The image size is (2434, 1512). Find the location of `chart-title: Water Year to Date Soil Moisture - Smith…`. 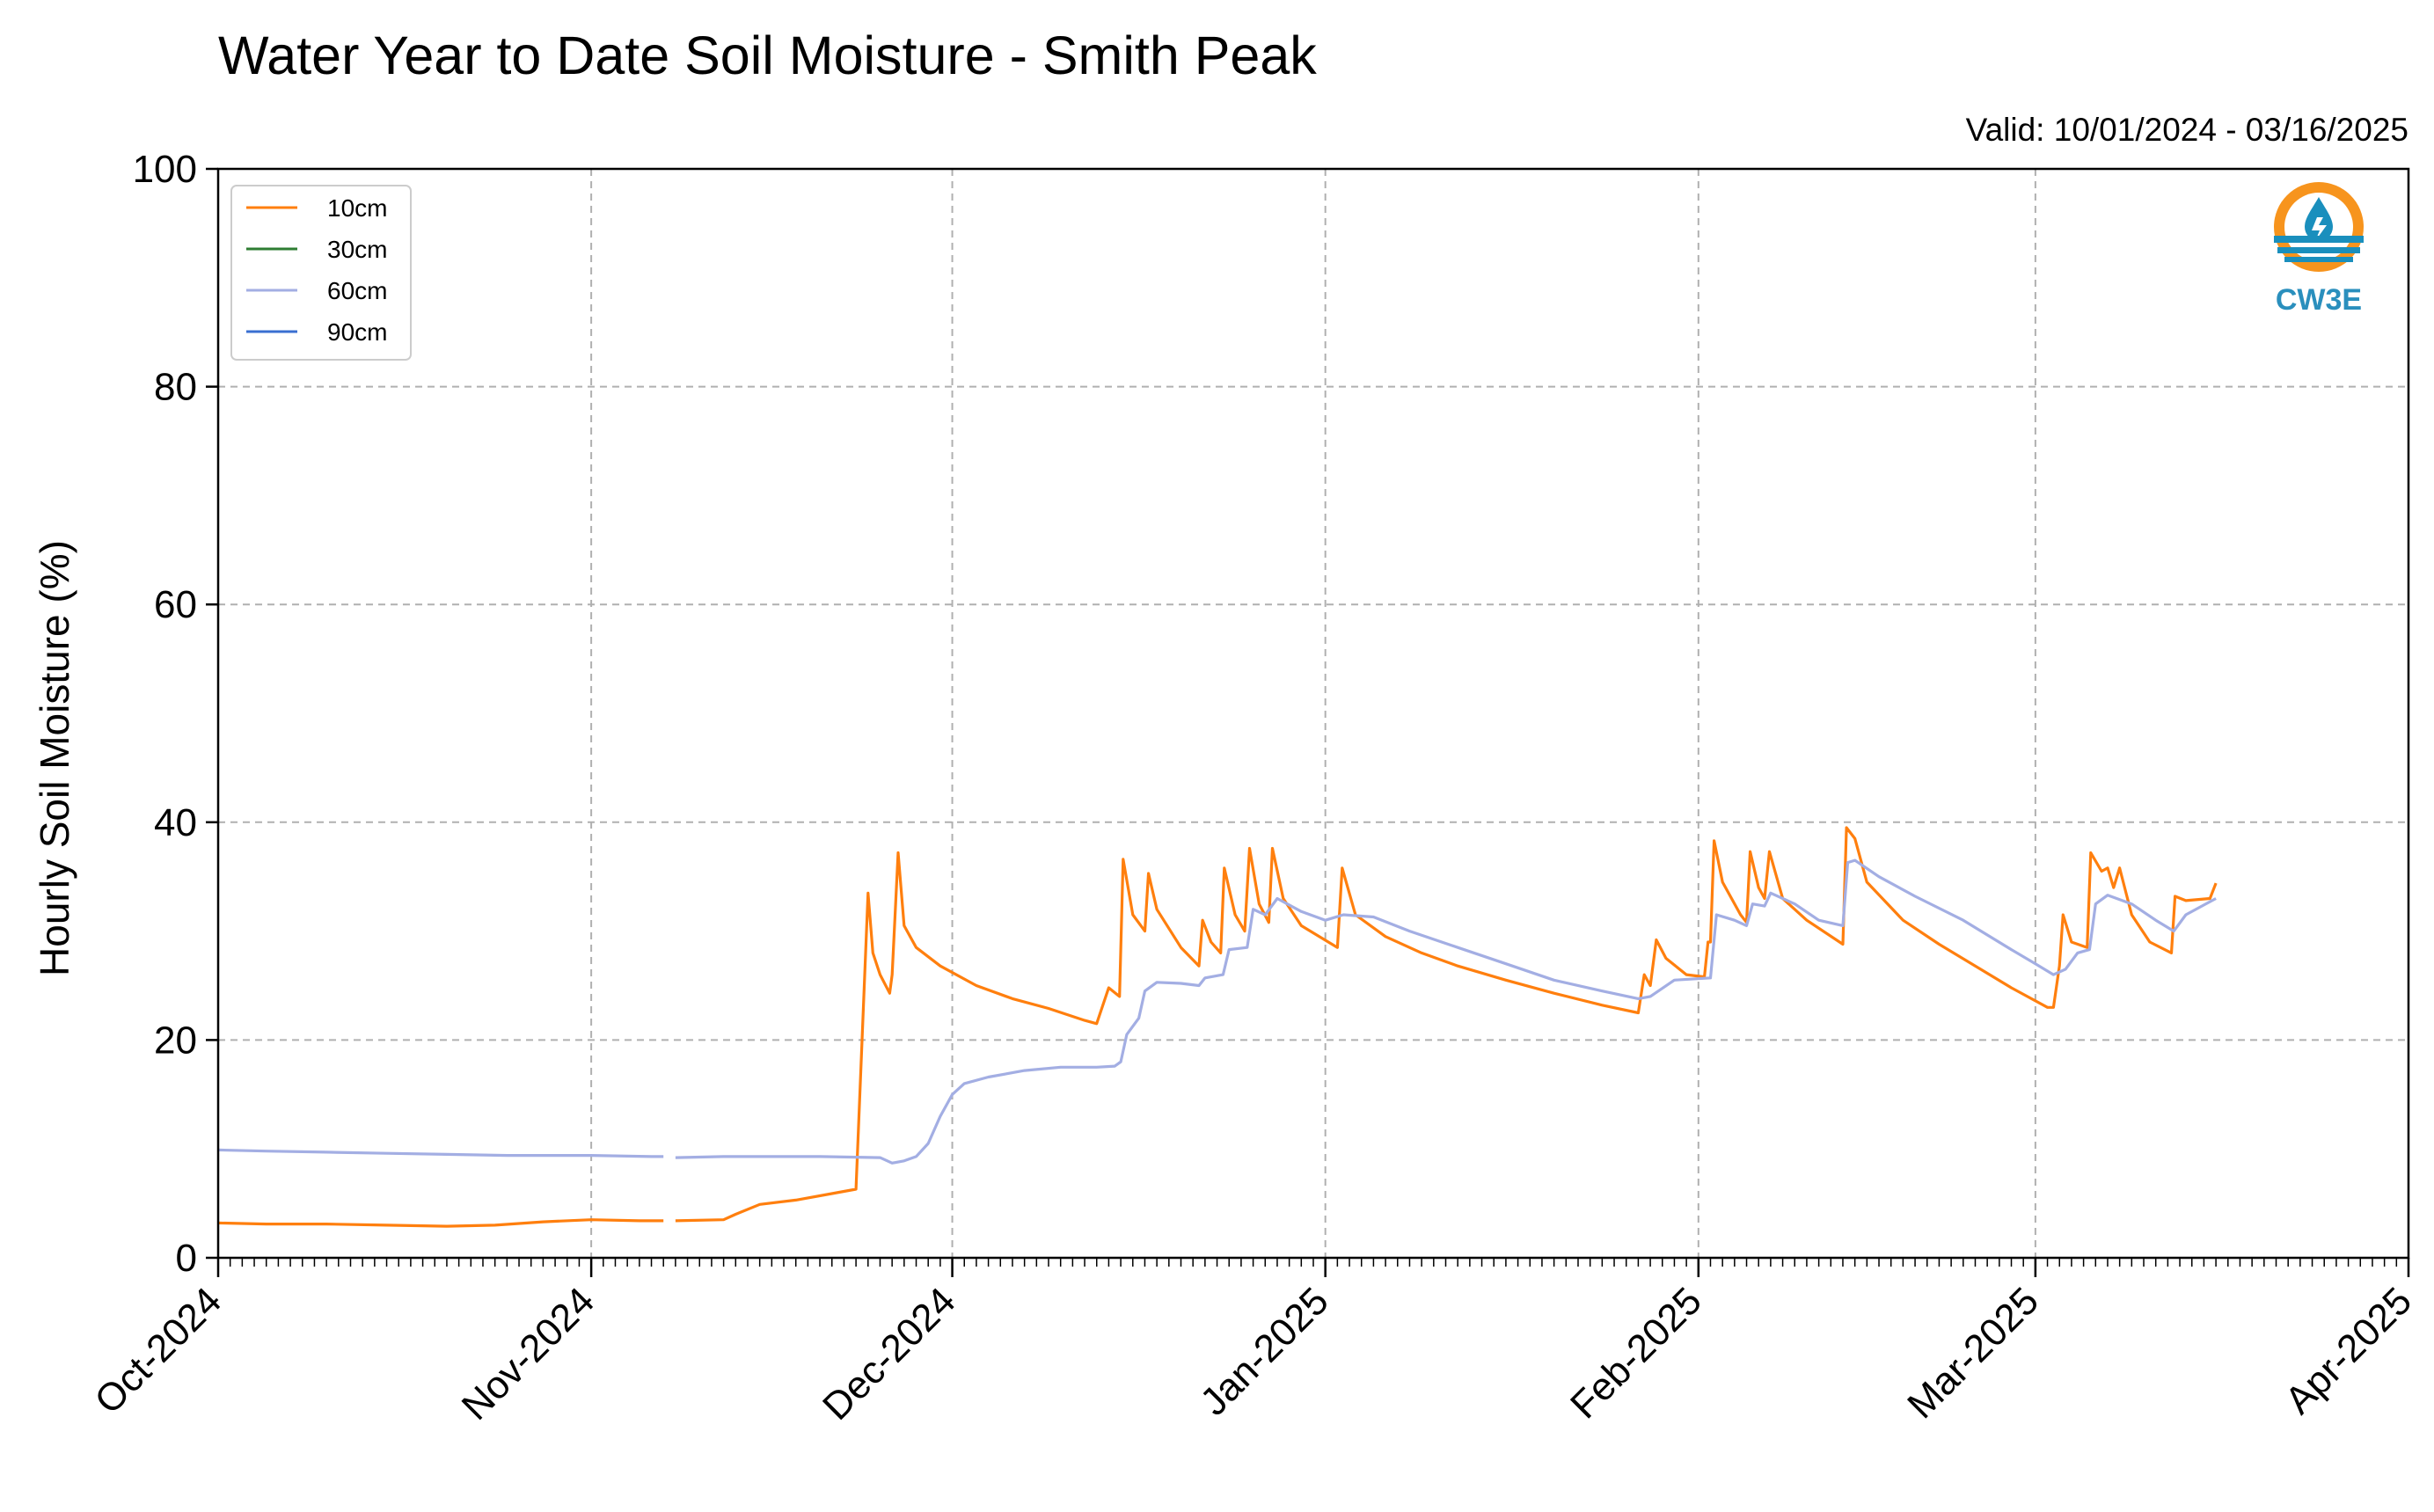

chart-title: Water Year to Date Soil Moisture - Smith… is located at coordinates (767, 55).